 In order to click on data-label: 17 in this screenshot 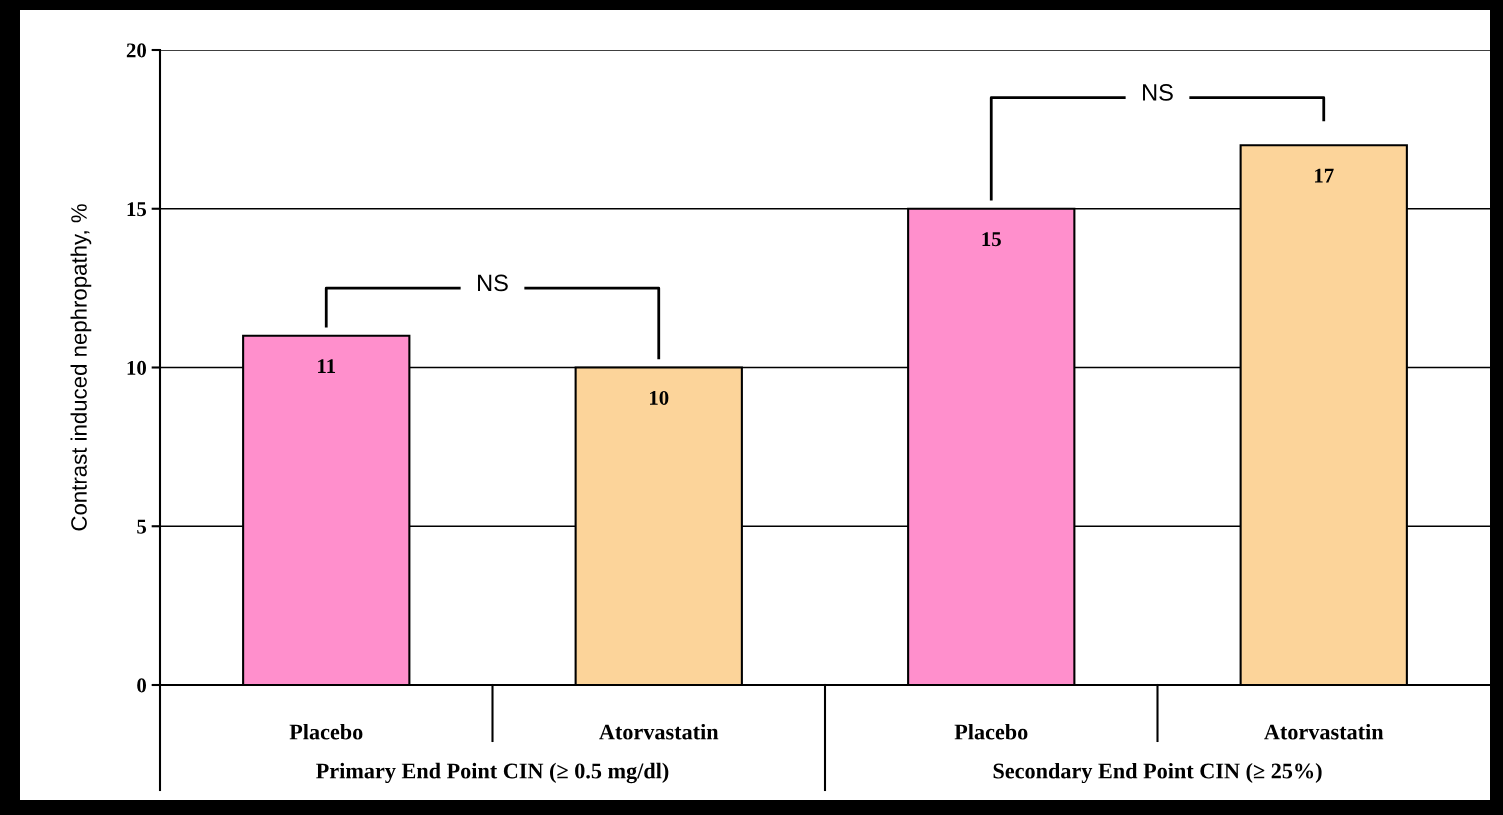, I will do `click(1324, 175)`.